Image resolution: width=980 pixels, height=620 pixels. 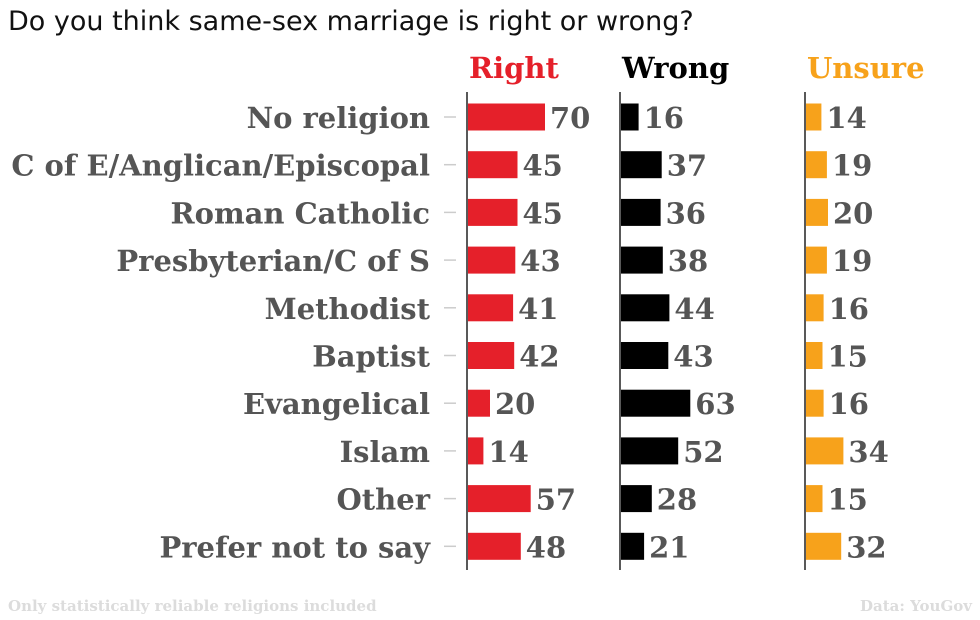 I want to click on bar-wrong-prefer-not-to-say, so click(x=633, y=546).